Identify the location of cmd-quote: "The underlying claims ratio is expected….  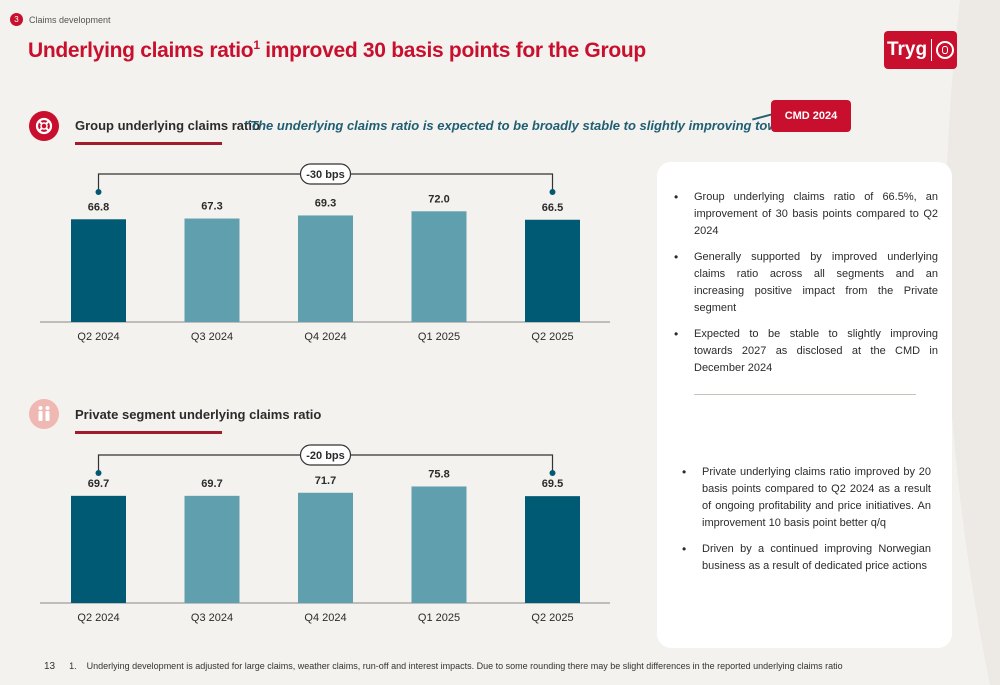
(544, 125).